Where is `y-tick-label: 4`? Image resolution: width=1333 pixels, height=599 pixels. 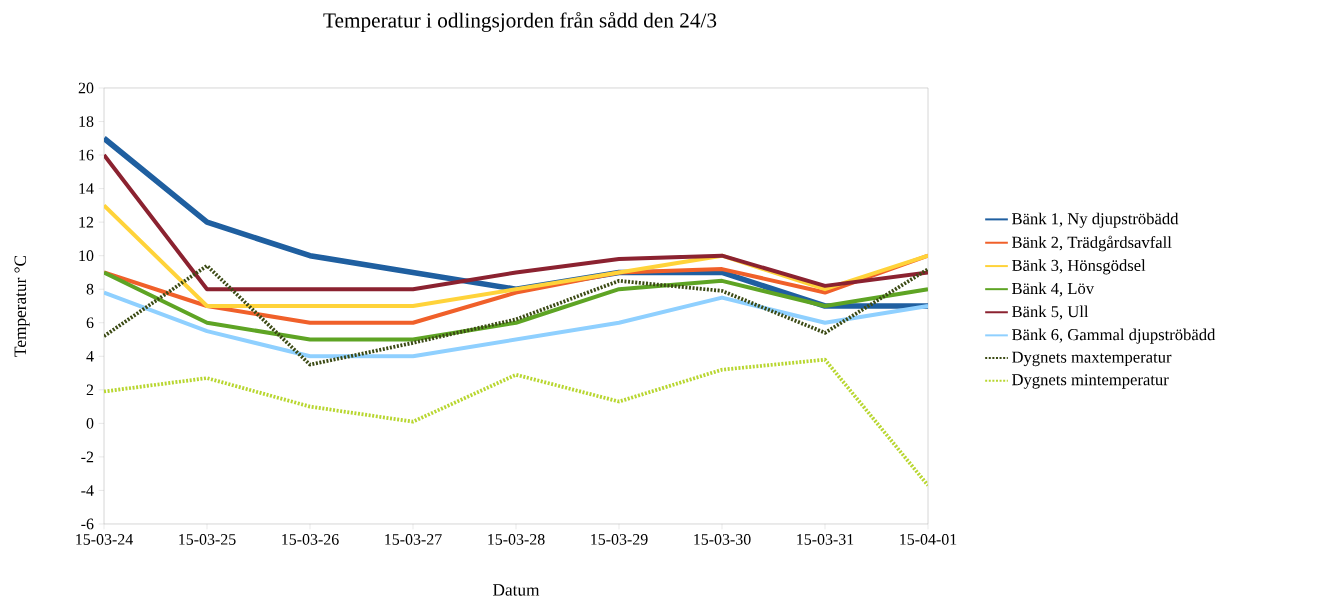
y-tick-label: 4 is located at coordinates (90, 356).